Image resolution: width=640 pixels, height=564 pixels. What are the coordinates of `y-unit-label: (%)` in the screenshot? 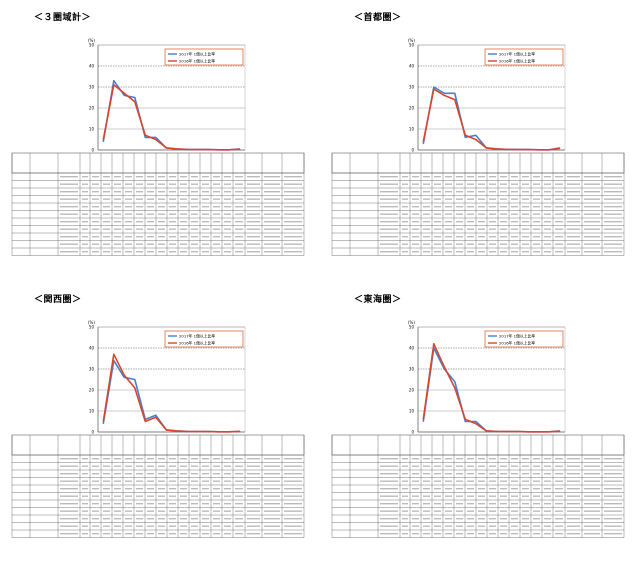 It's located at (411, 322).